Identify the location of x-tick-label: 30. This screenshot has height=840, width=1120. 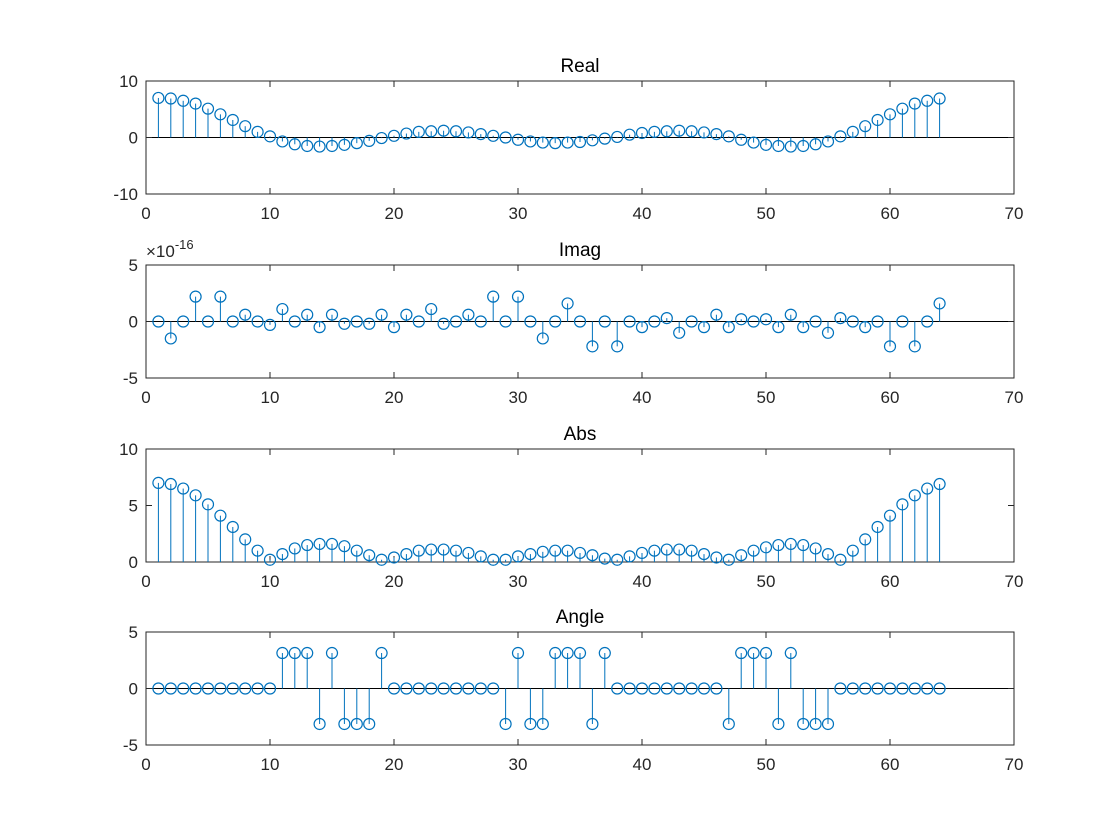
(518, 397).